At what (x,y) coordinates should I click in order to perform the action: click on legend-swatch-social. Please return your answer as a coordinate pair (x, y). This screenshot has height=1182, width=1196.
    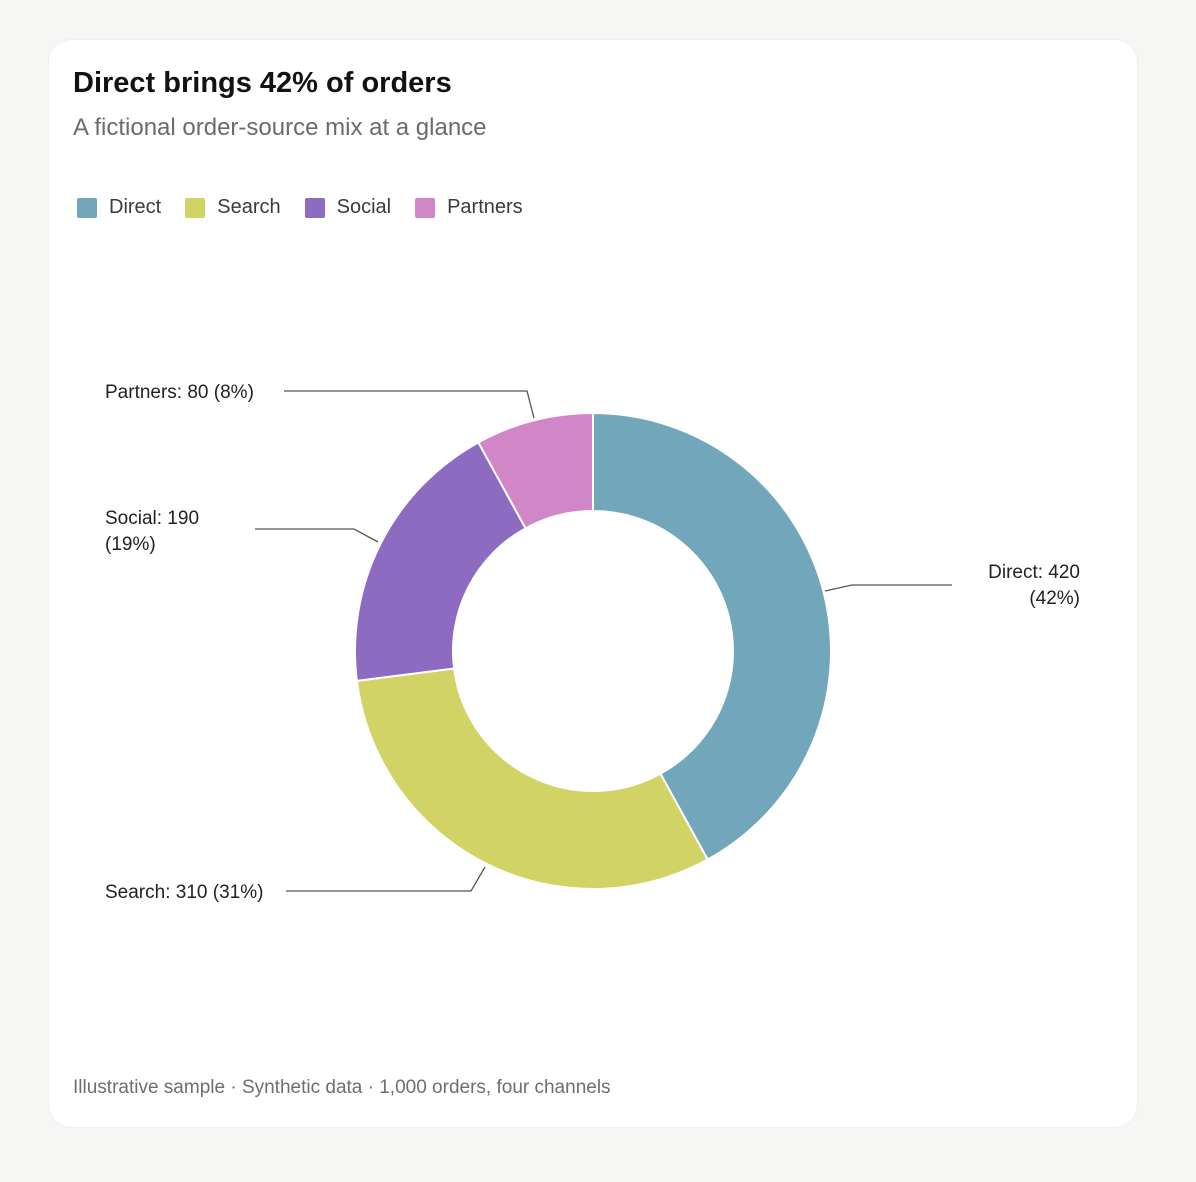
    Looking at the image, I should click on (314, 207).